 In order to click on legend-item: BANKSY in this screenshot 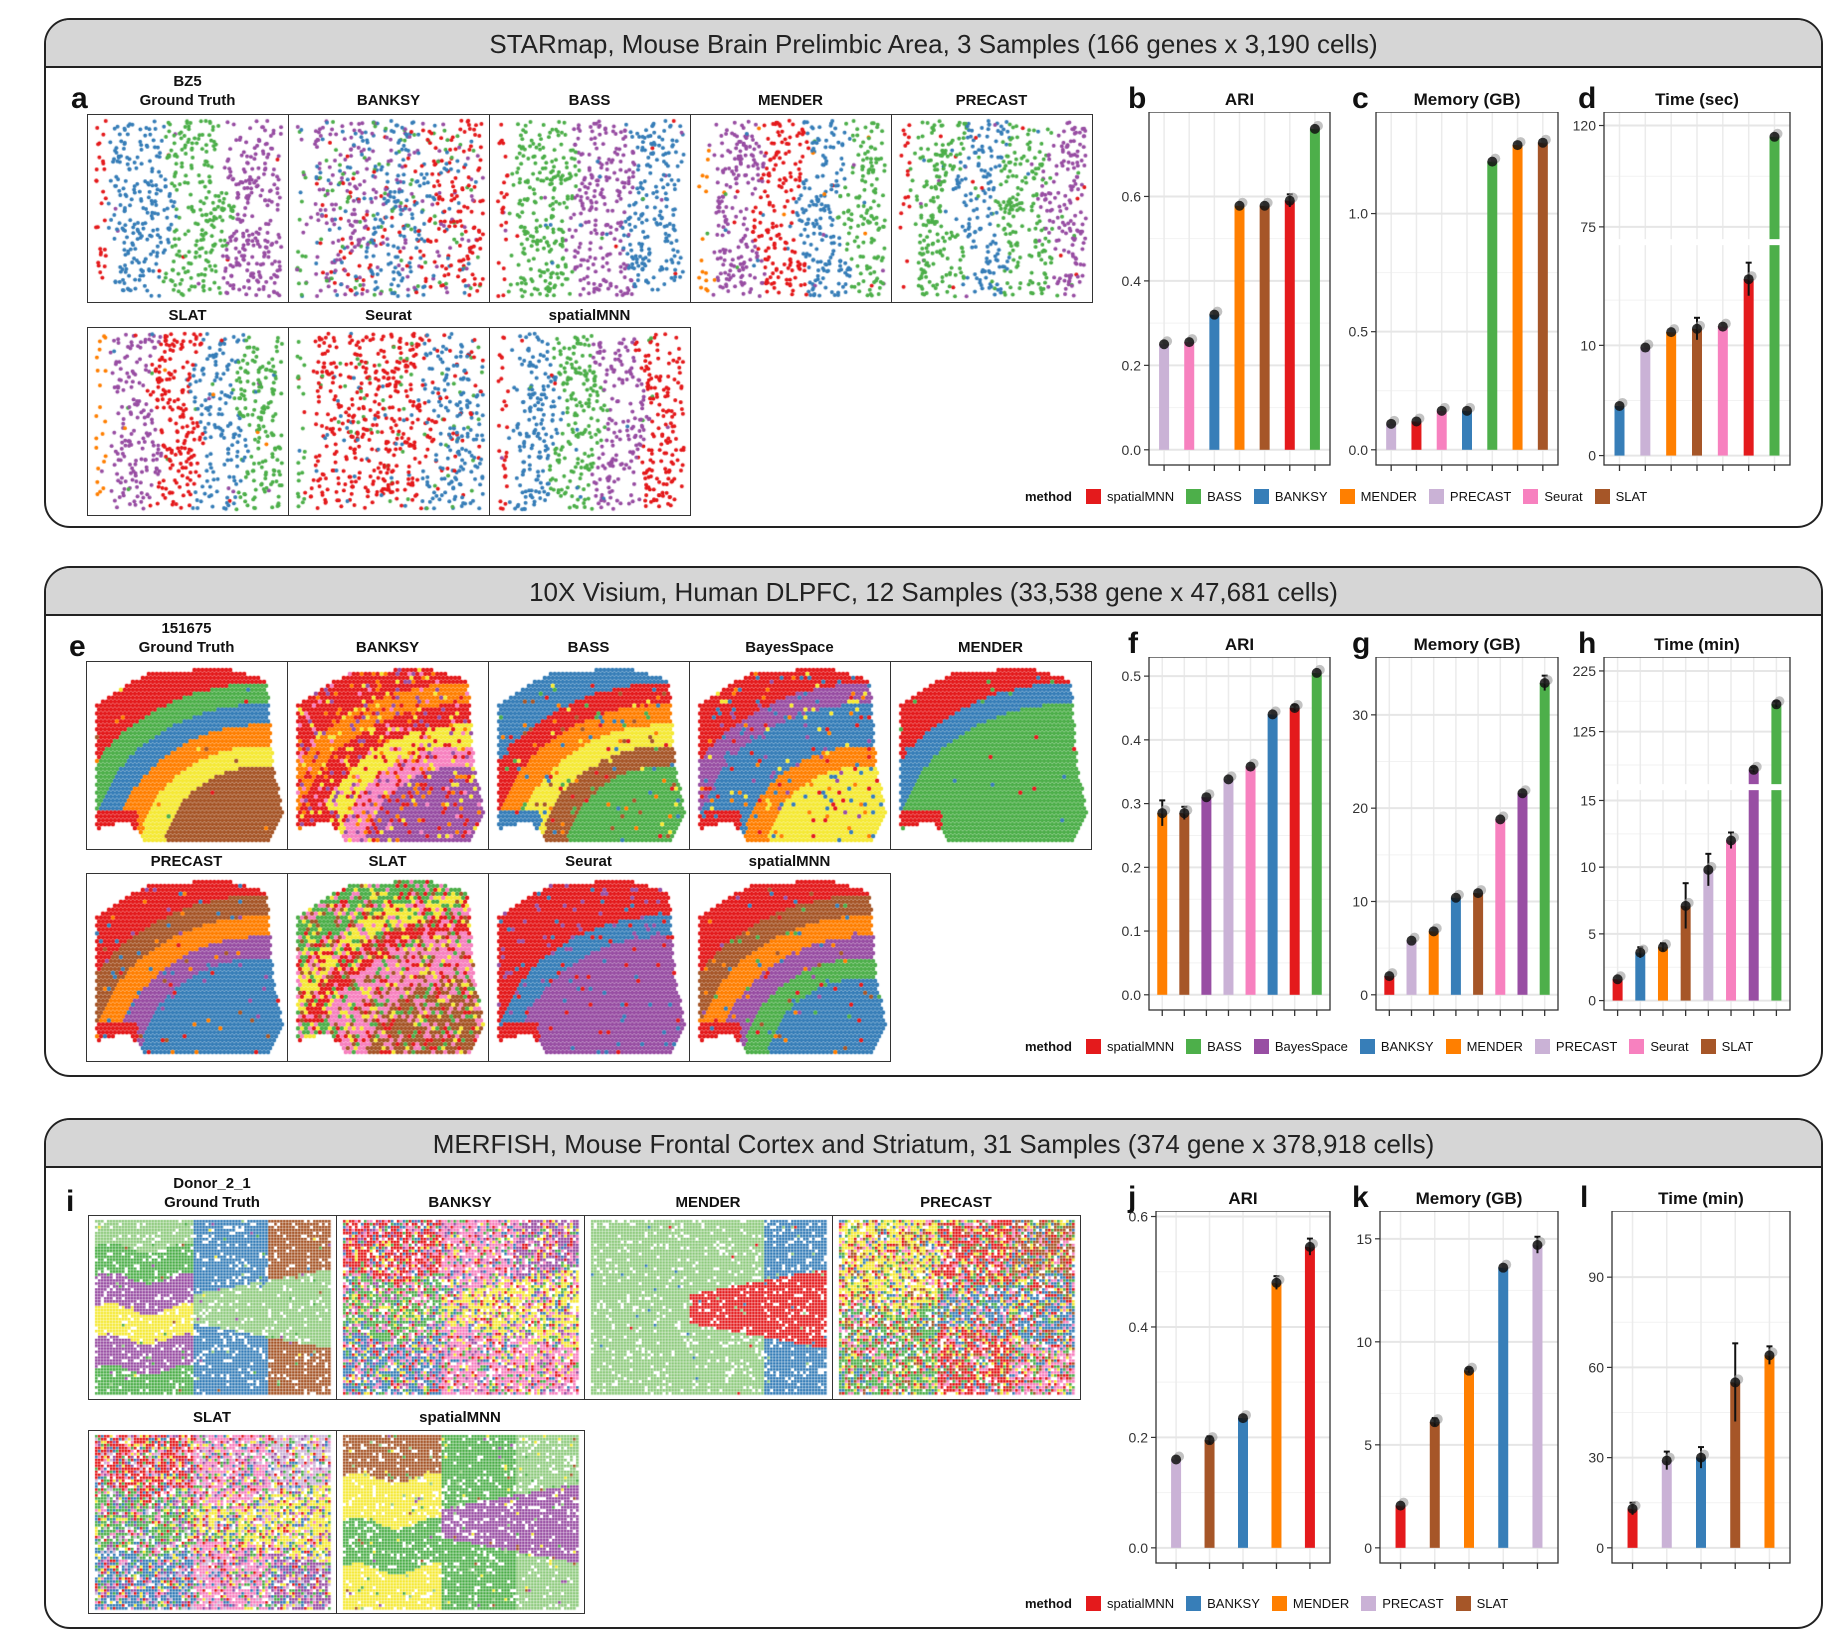, I will do `click(1396, 1046)`.